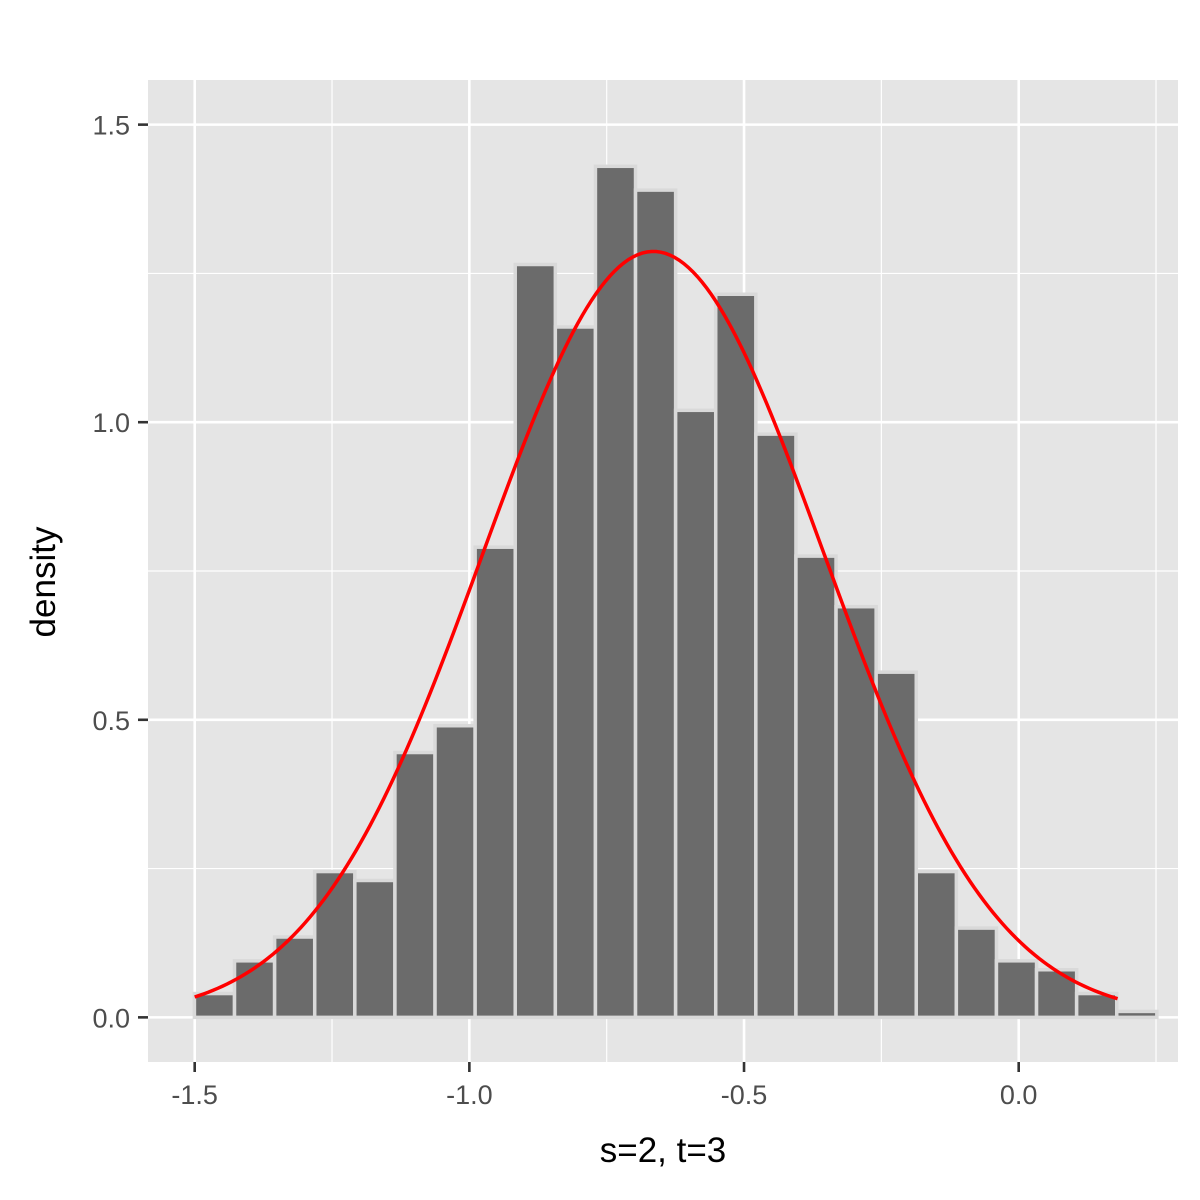 Image resolution: width=1200 pixels, height=1200 pixels. I want to click on y-tick-label: 0.5, so click(111, 721).